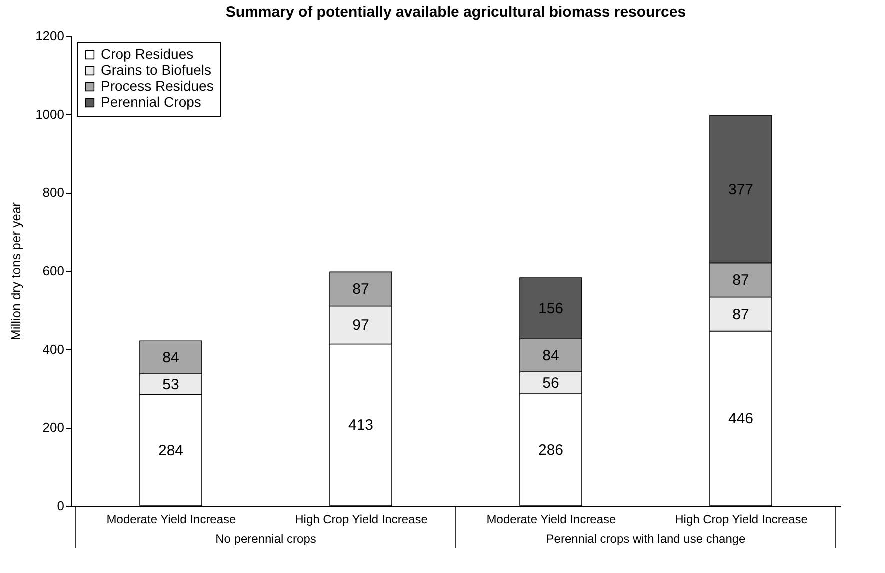  What do you see at coordinates (361, 325) in the screenshot?
I see `data-label: 97` at bounding box center [361, 325].